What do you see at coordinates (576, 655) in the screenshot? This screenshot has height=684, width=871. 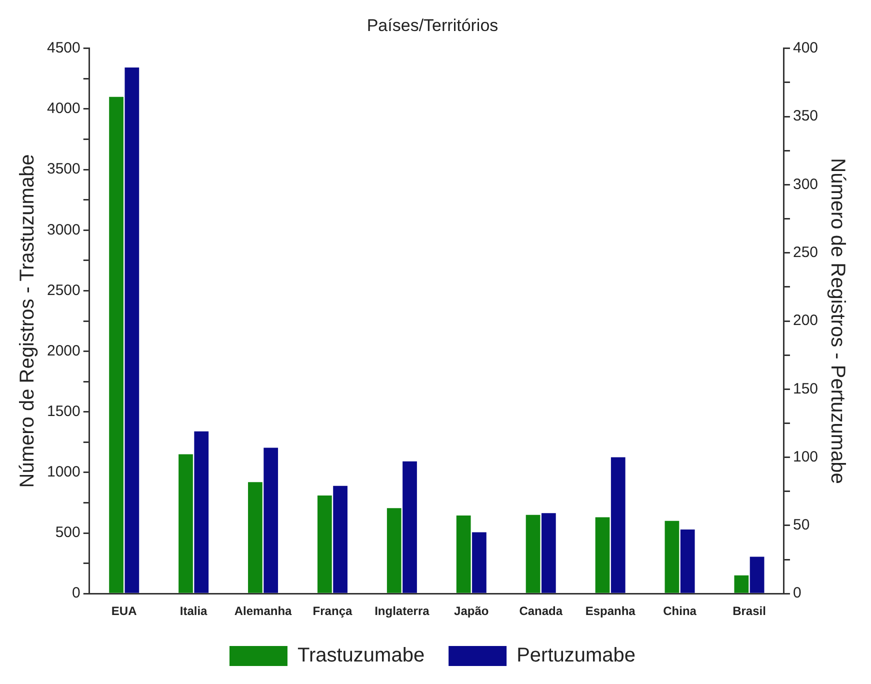 I see `legend-label: Pertuzumabe` at bounding box center [576, 655].